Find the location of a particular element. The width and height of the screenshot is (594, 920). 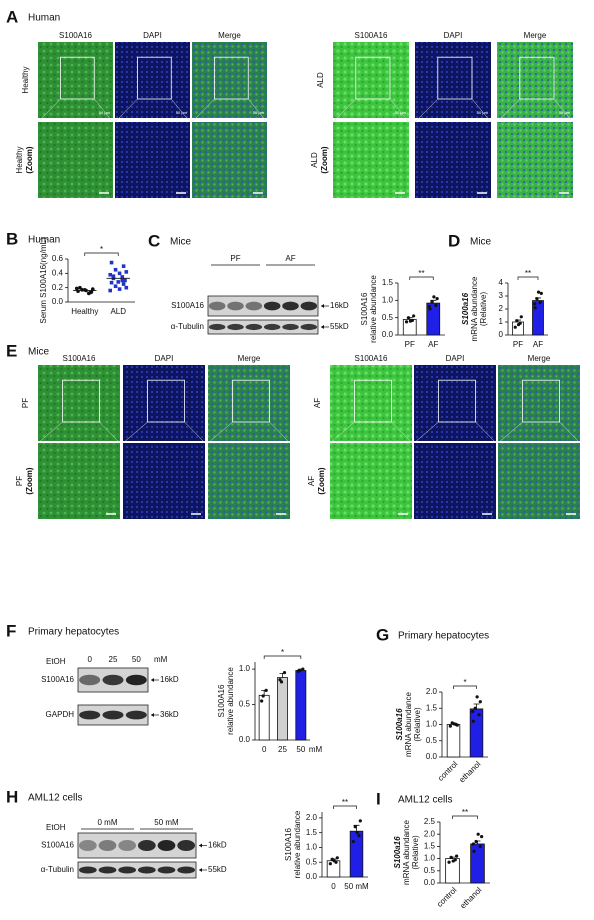

arrow-head is located at coordinates (152, 715).